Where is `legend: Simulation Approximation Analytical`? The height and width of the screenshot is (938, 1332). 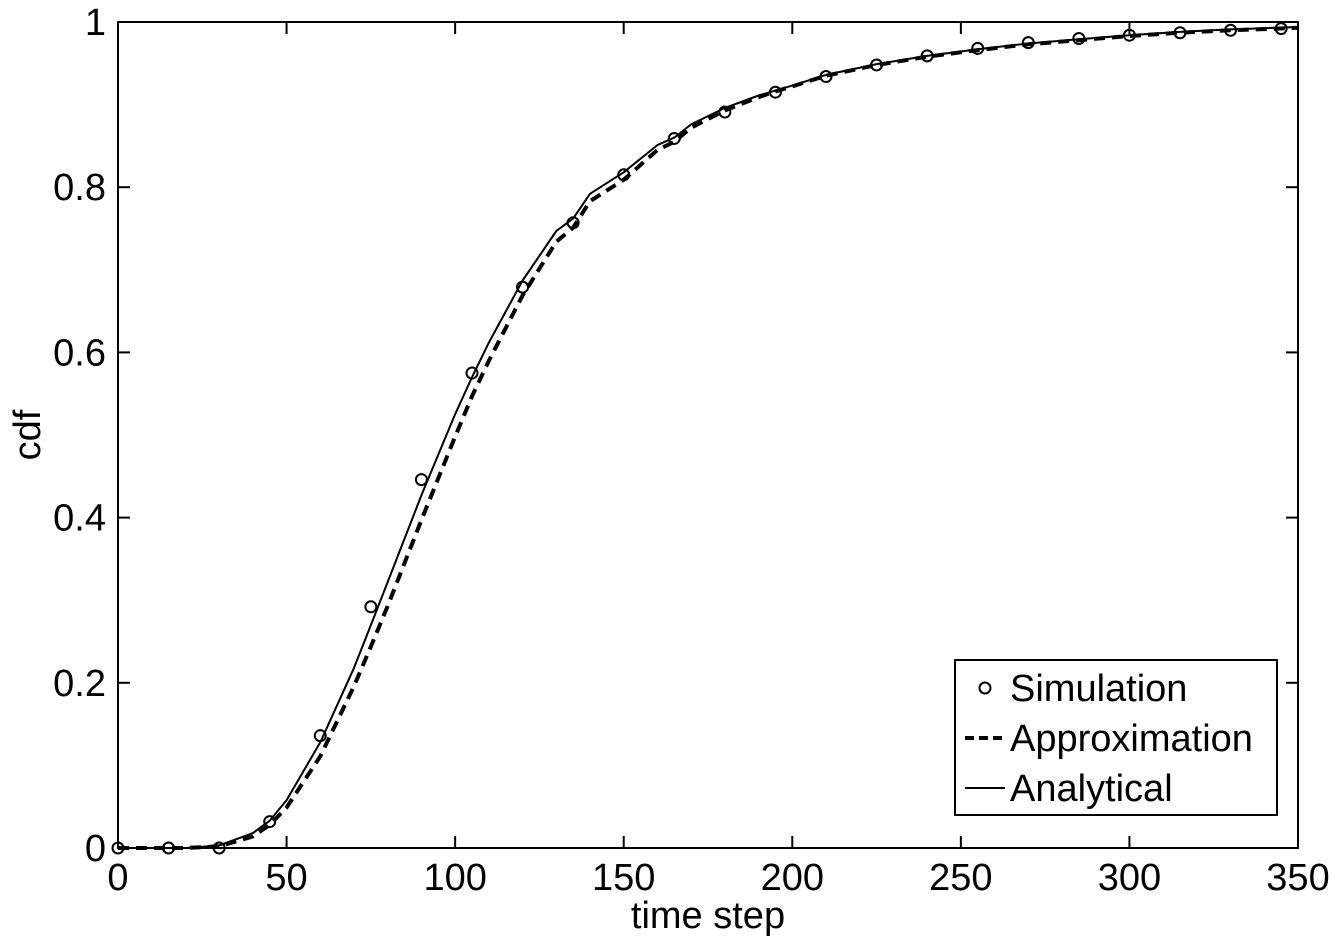 legend: Simulation Approximation Analytical is located at coordinates (1116, 737).